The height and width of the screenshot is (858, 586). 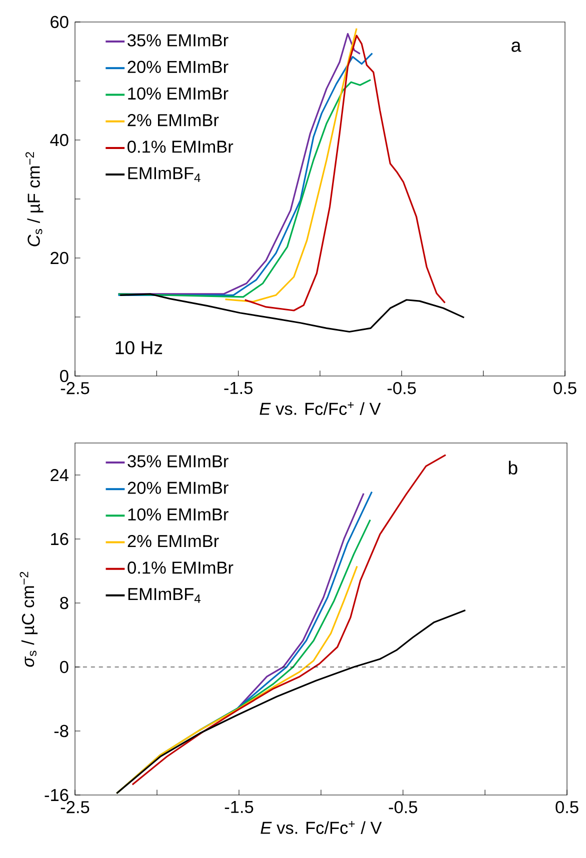 What do you see at coordinates (139, 347) in the screenshot?
I see `annotation: 10 Hz` at bounding box center [139, 347].